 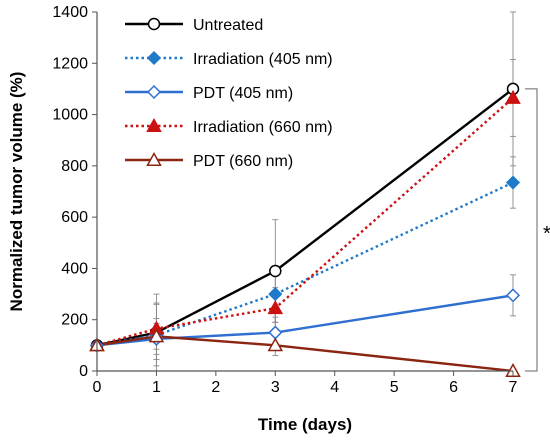 What do you see at coordinates (70, 63) in the screenshot?
I see `y-tick-label: 1200` at bounding box center [70, 63].